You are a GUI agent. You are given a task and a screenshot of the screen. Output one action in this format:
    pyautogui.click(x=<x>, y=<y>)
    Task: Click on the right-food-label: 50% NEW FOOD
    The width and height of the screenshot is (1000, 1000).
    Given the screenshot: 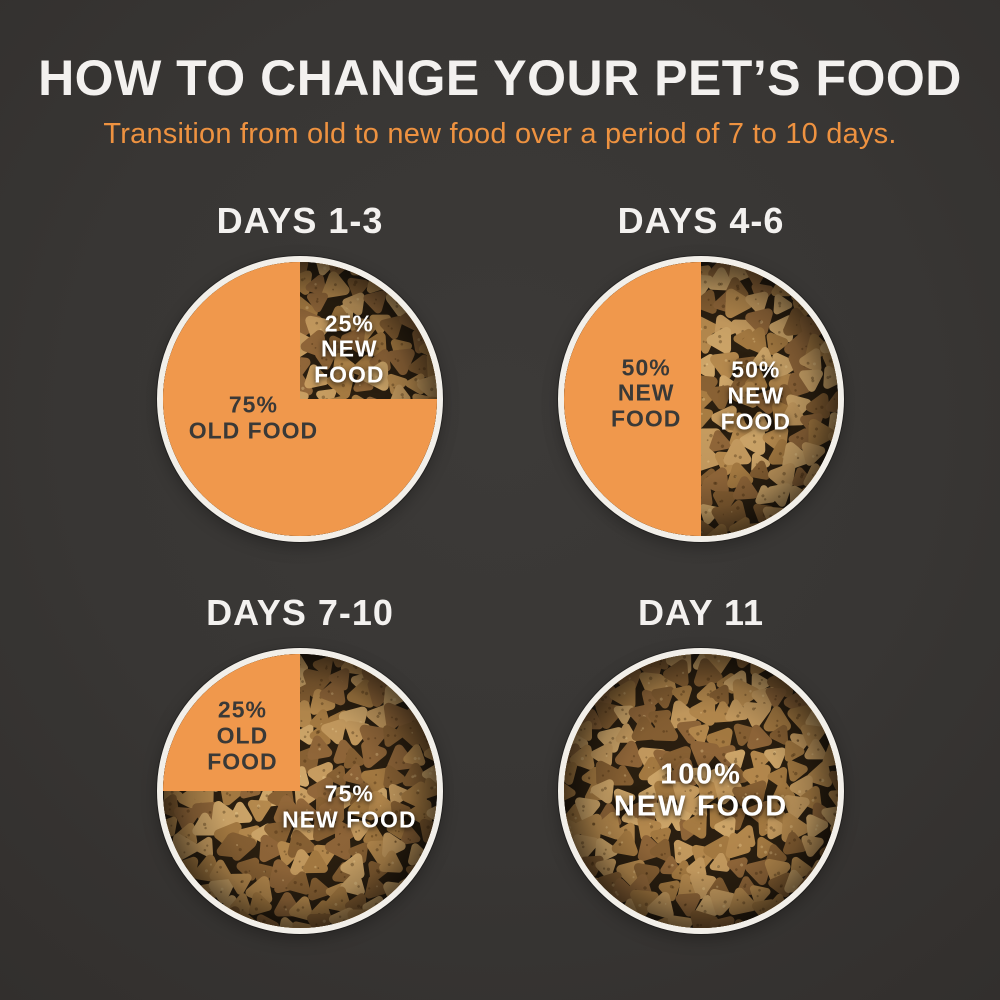 What is the action you would take?
    pyautogui.click(x=756, y=395)
    